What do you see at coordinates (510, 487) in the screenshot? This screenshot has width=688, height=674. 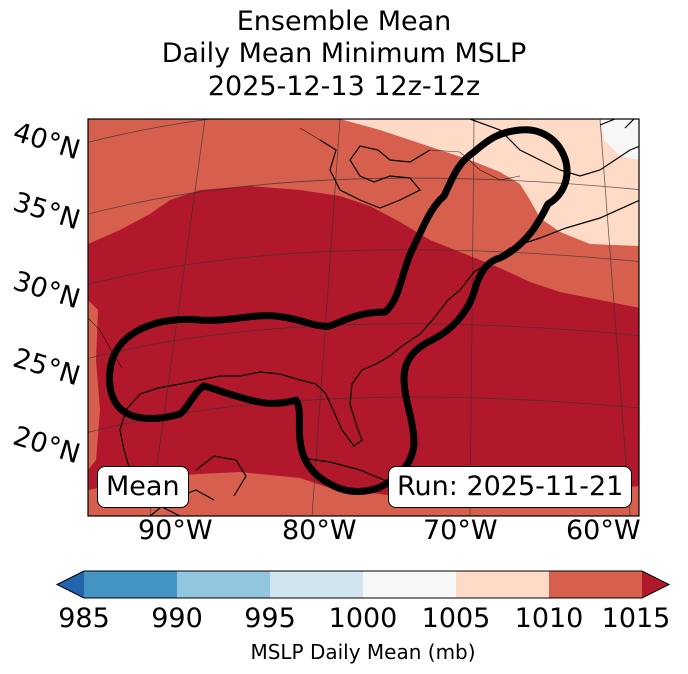 I see `run-date-box: Run: 2025-11-21` at bounding box center [510, 487].